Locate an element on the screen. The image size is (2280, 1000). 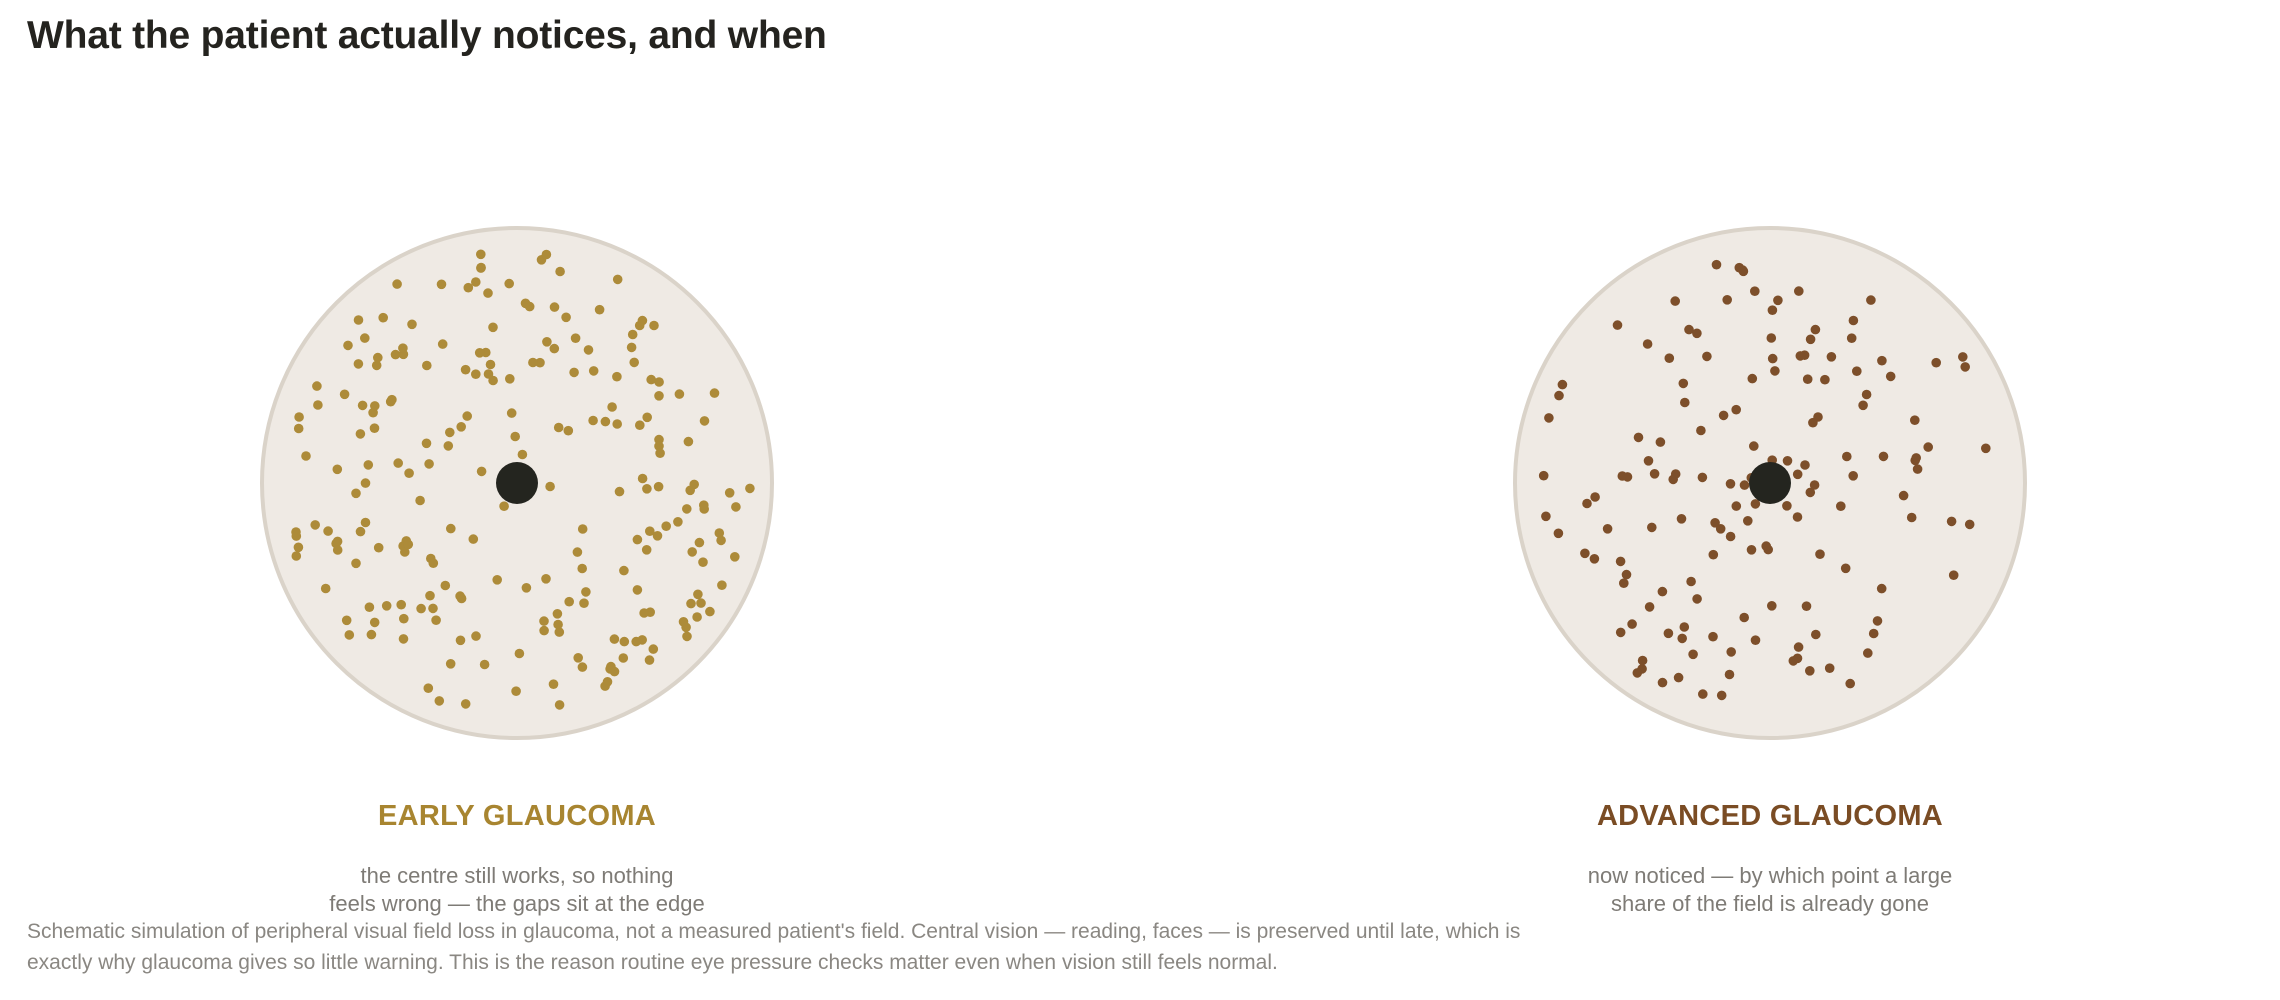
advanced-glaucoma-field is located at coordinates (1770, 483).